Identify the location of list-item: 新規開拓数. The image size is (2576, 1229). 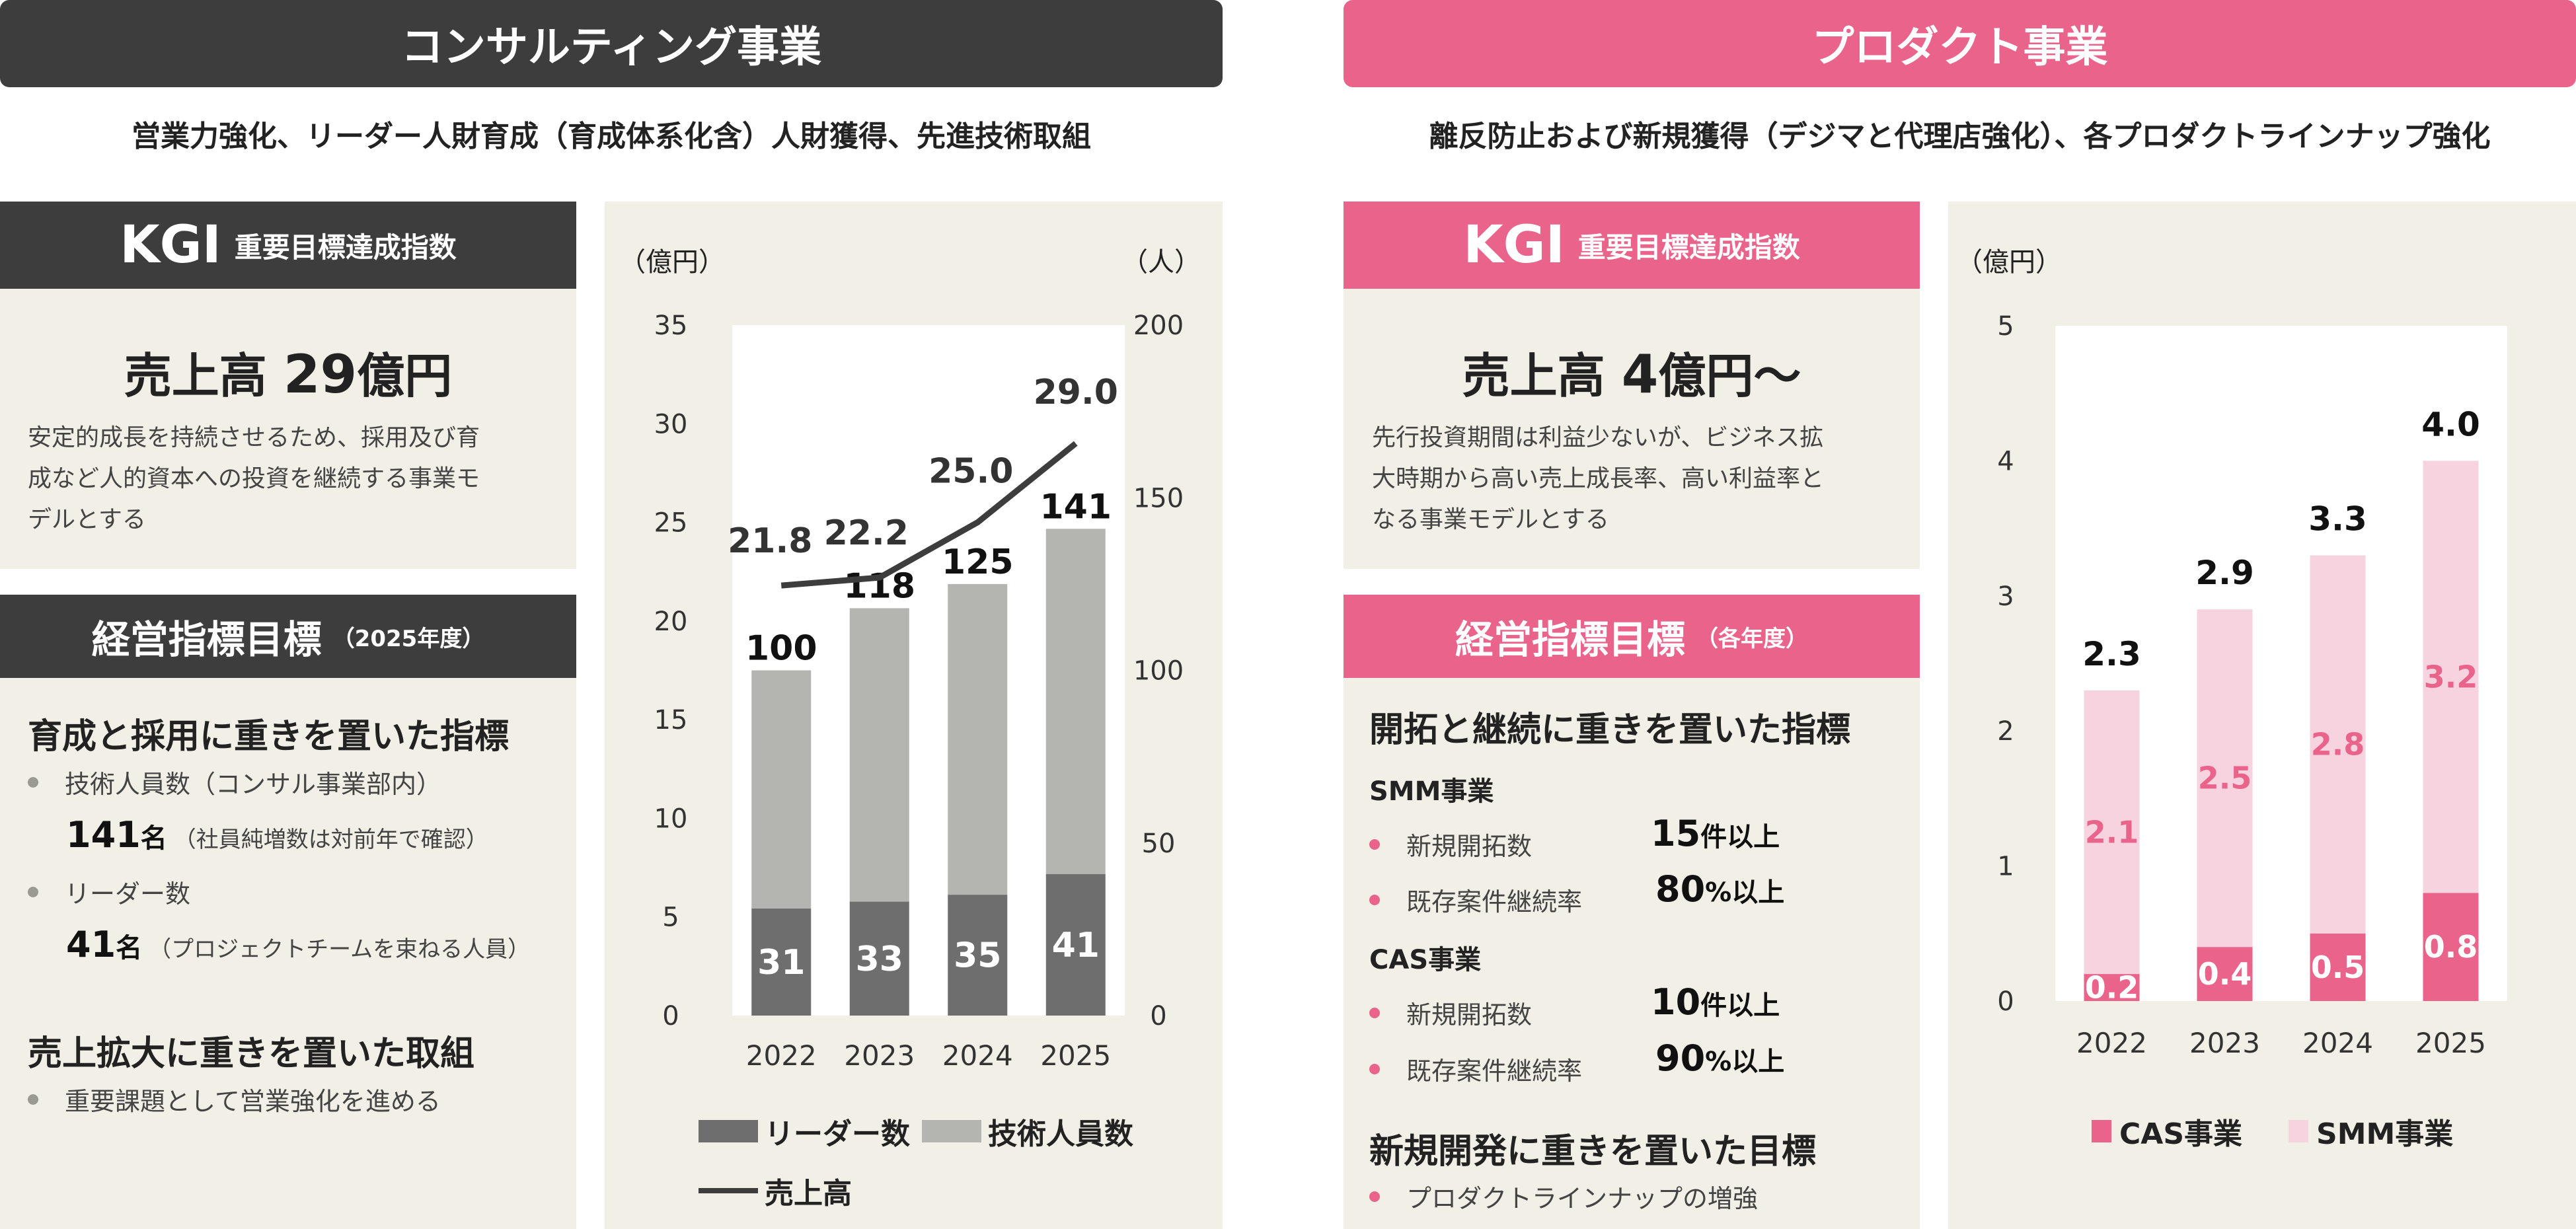
(1450, 844).